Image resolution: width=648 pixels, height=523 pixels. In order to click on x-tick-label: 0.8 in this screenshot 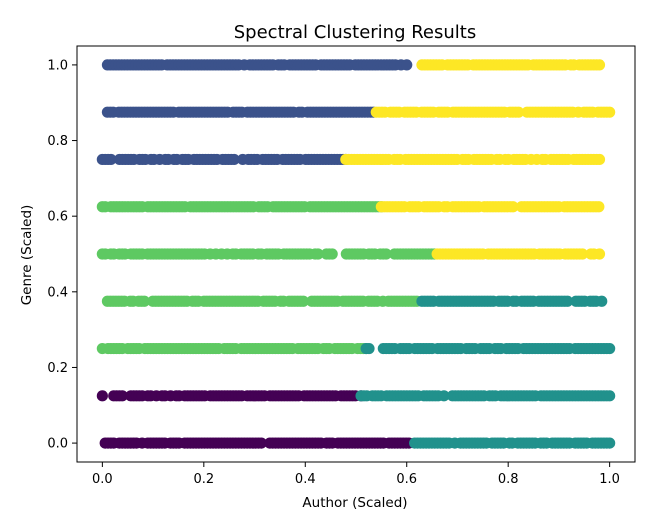, I will do `click(508, 479)`.